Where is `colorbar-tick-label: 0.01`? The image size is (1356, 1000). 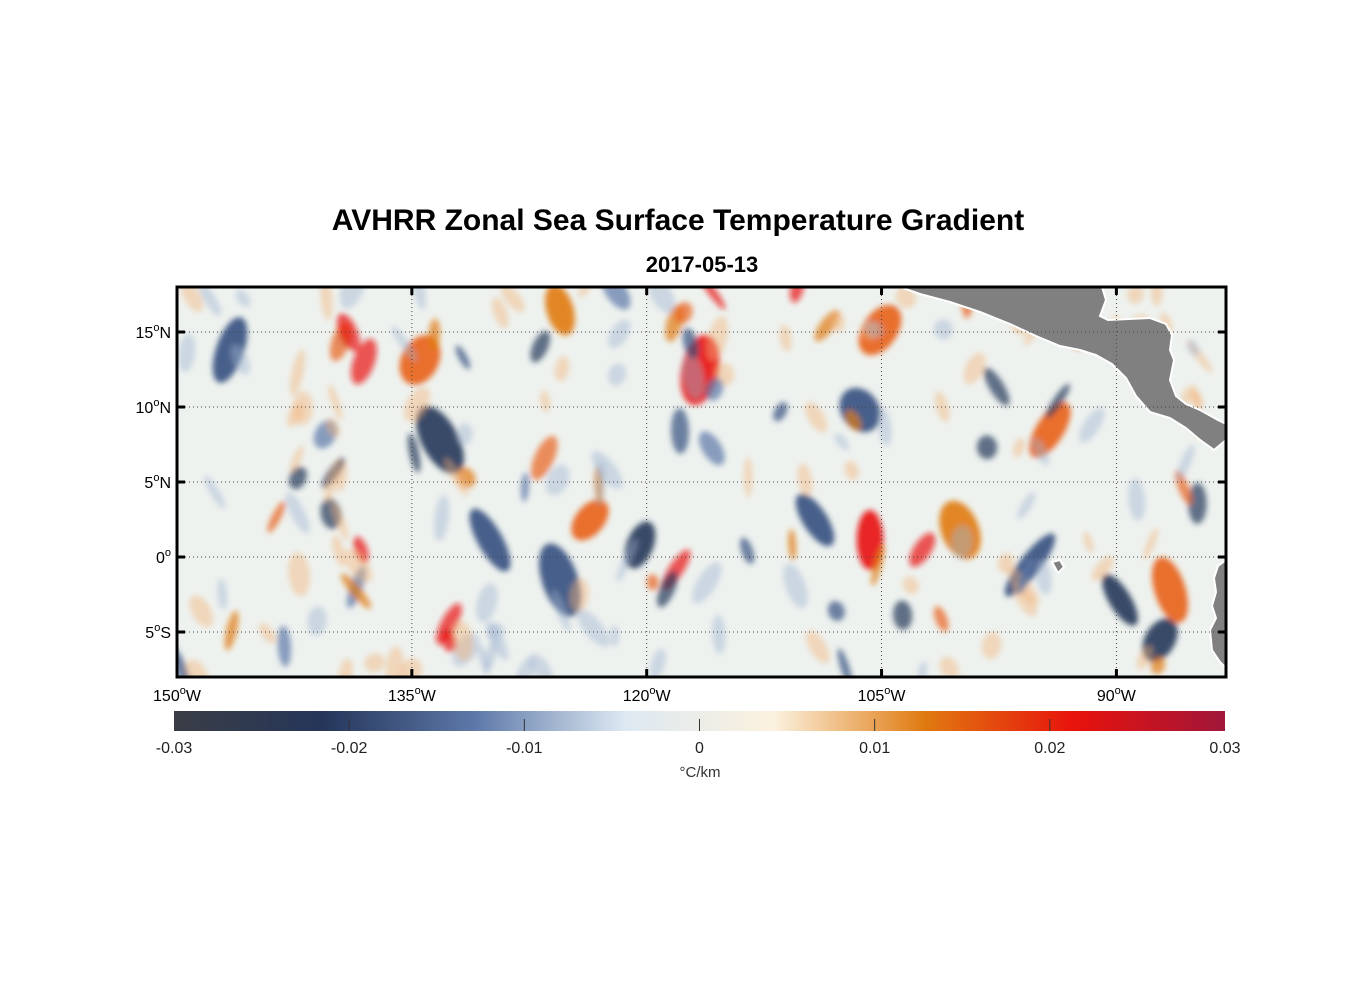
colorbar-tick-label: 0.01 is located at coordinates (875, 748).